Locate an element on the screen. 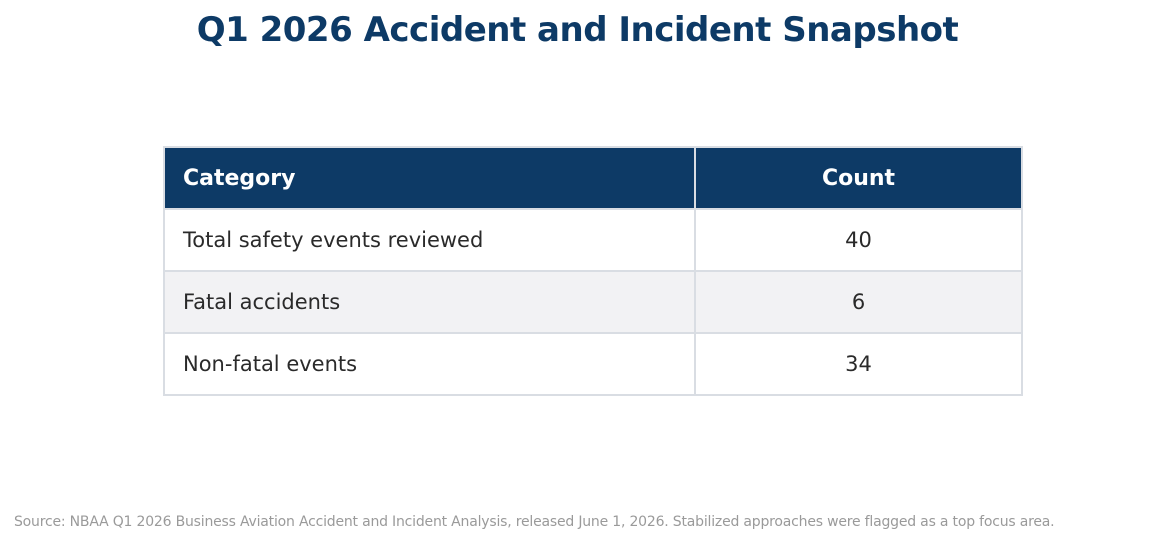  page-title: Q1 2026 Accident and Incident Snapshot is located at coordinates (577, 30).